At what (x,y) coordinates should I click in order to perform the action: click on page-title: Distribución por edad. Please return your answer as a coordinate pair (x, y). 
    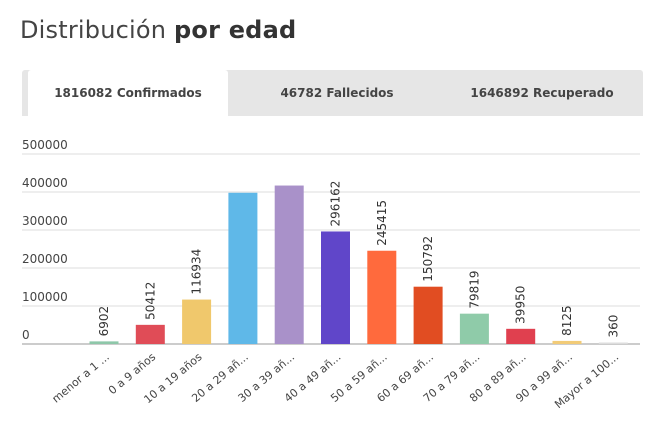
    Looking at the image, I should click on (158, 30).